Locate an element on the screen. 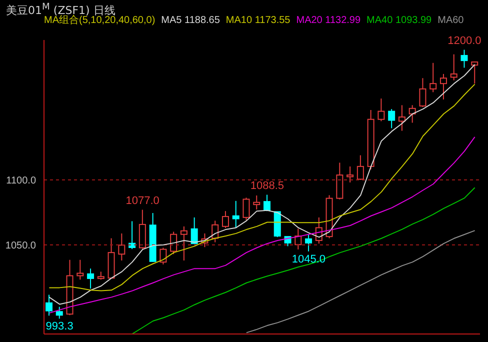 The image size is (488, 342). text: MA10 1173.55 is located at coordinates (258, 21).